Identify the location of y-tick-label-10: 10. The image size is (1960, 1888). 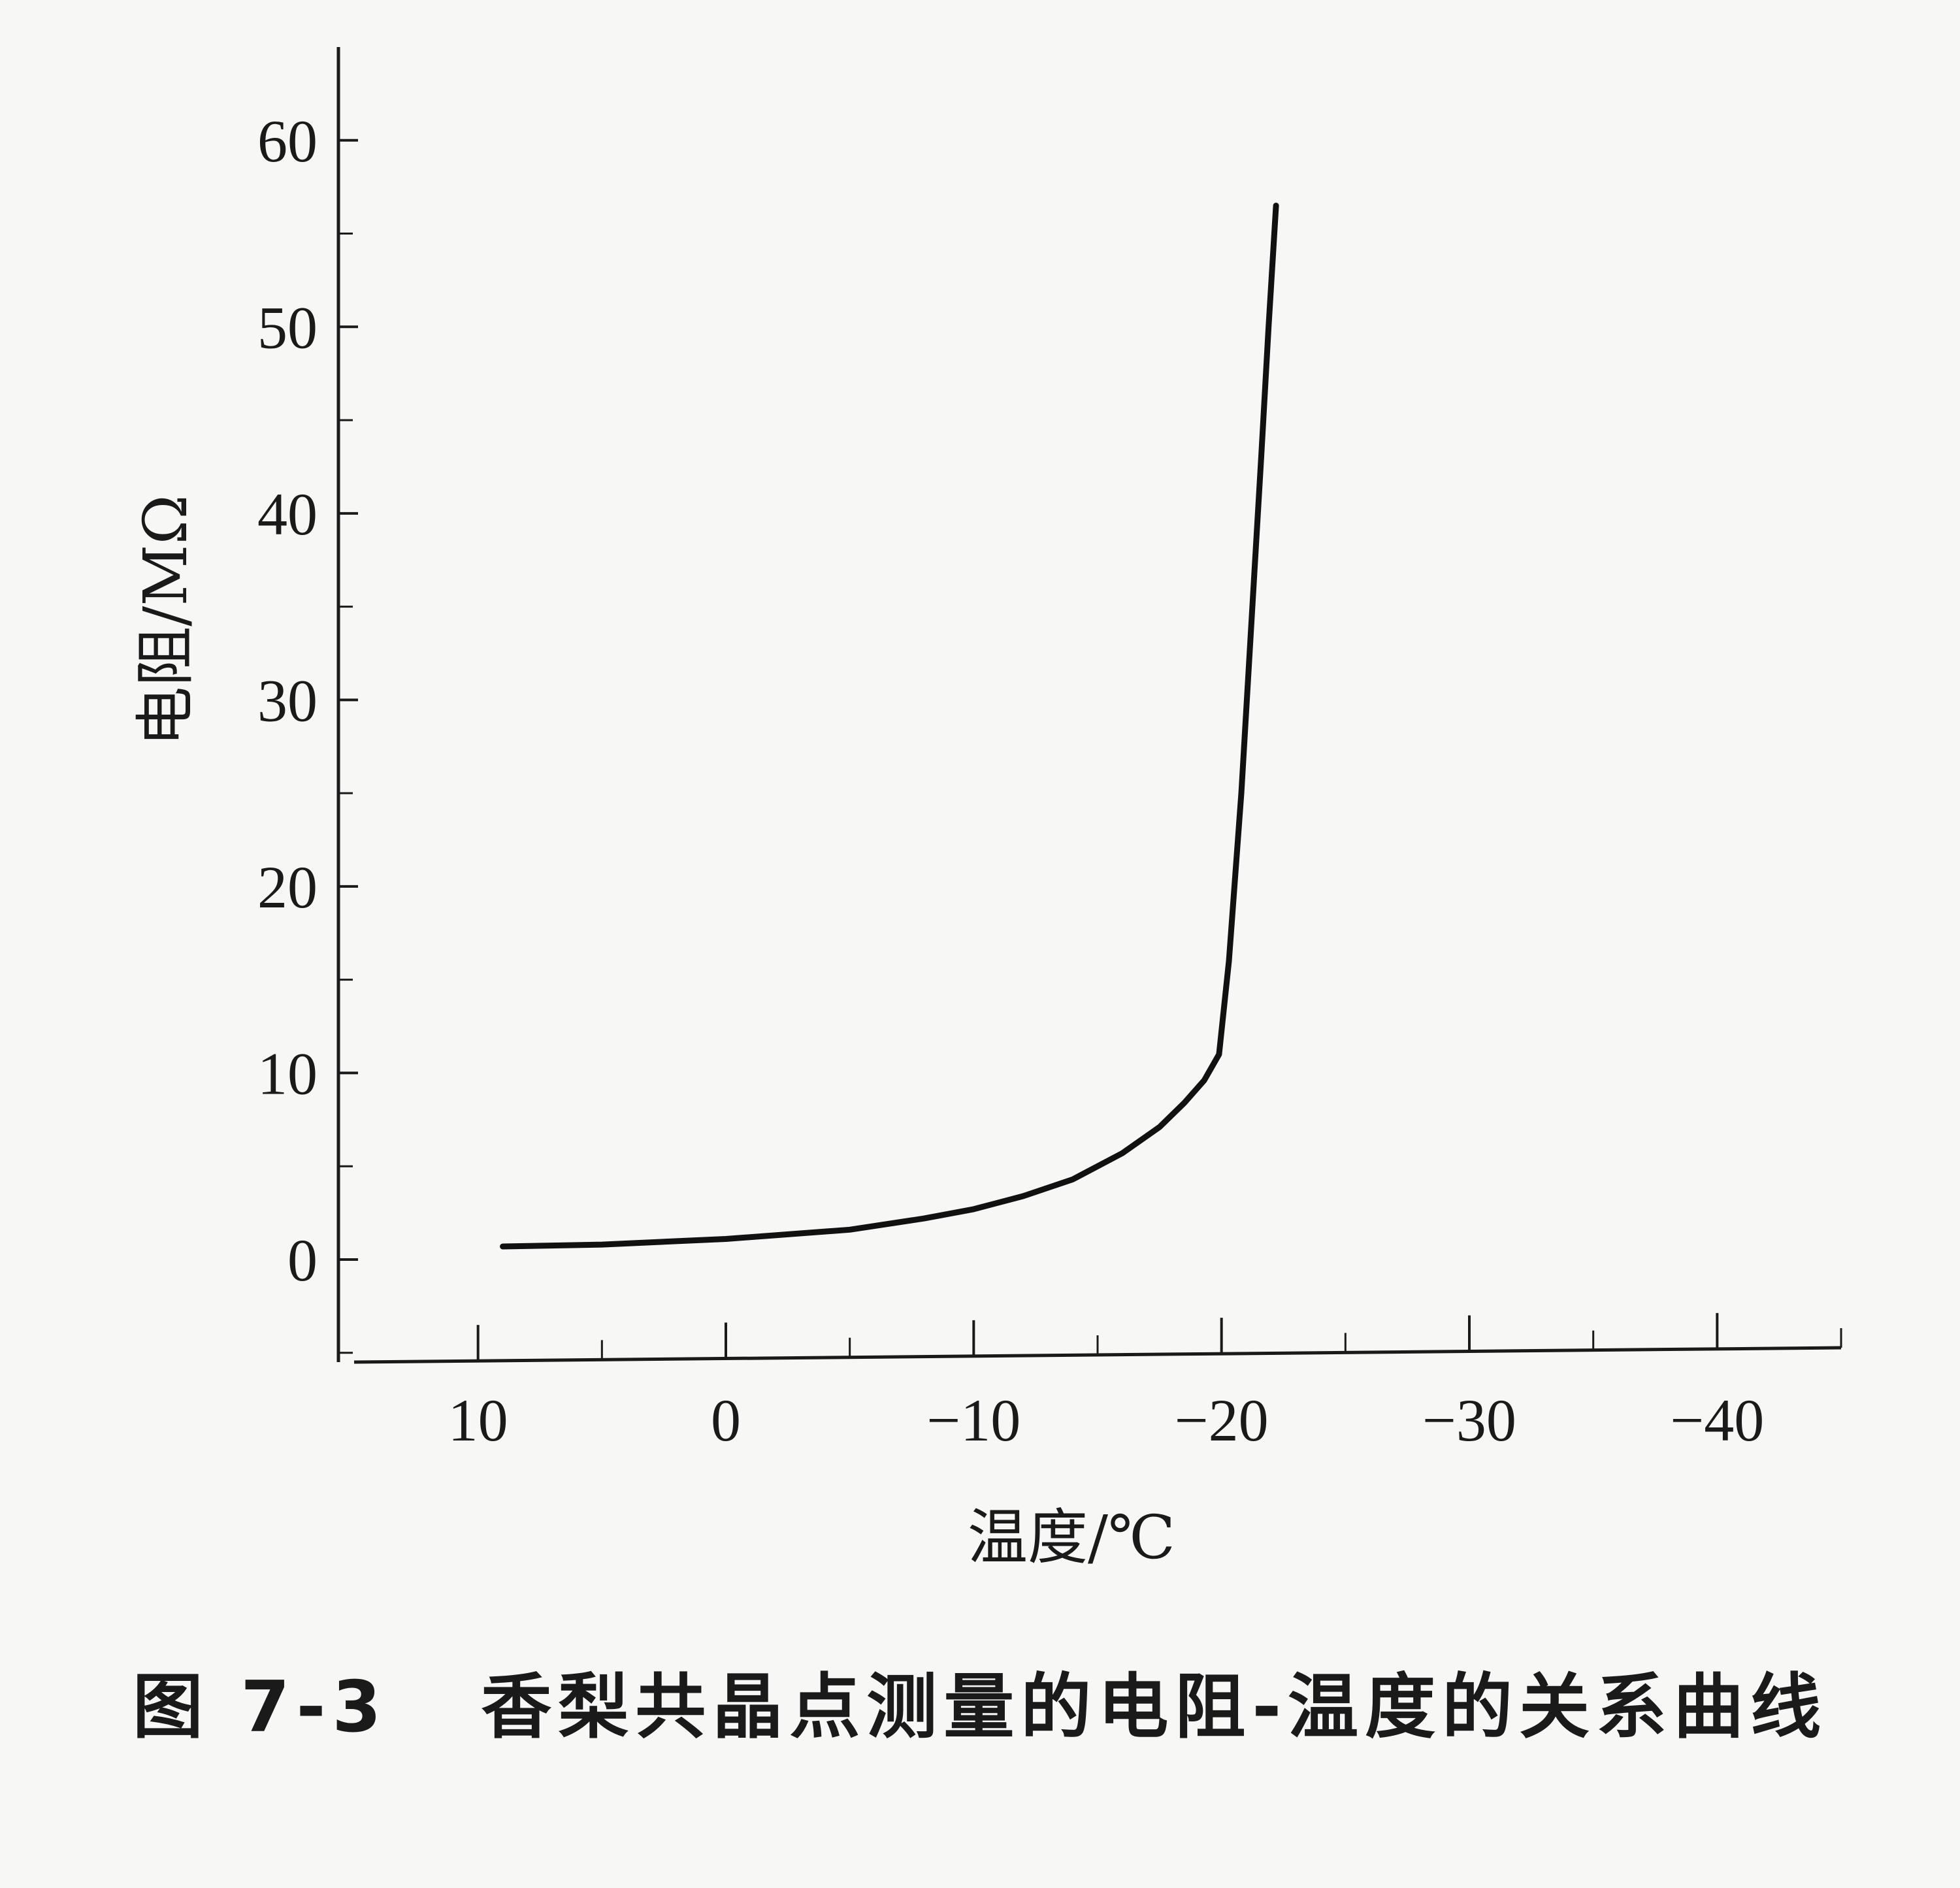
(287, 1073).